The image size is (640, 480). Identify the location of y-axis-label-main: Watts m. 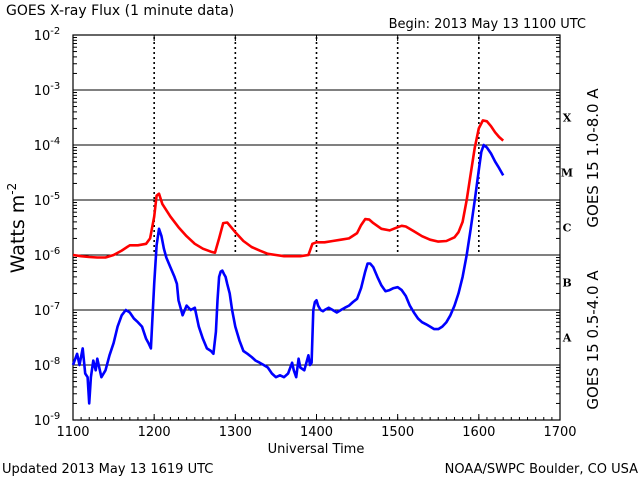
(18, 234).